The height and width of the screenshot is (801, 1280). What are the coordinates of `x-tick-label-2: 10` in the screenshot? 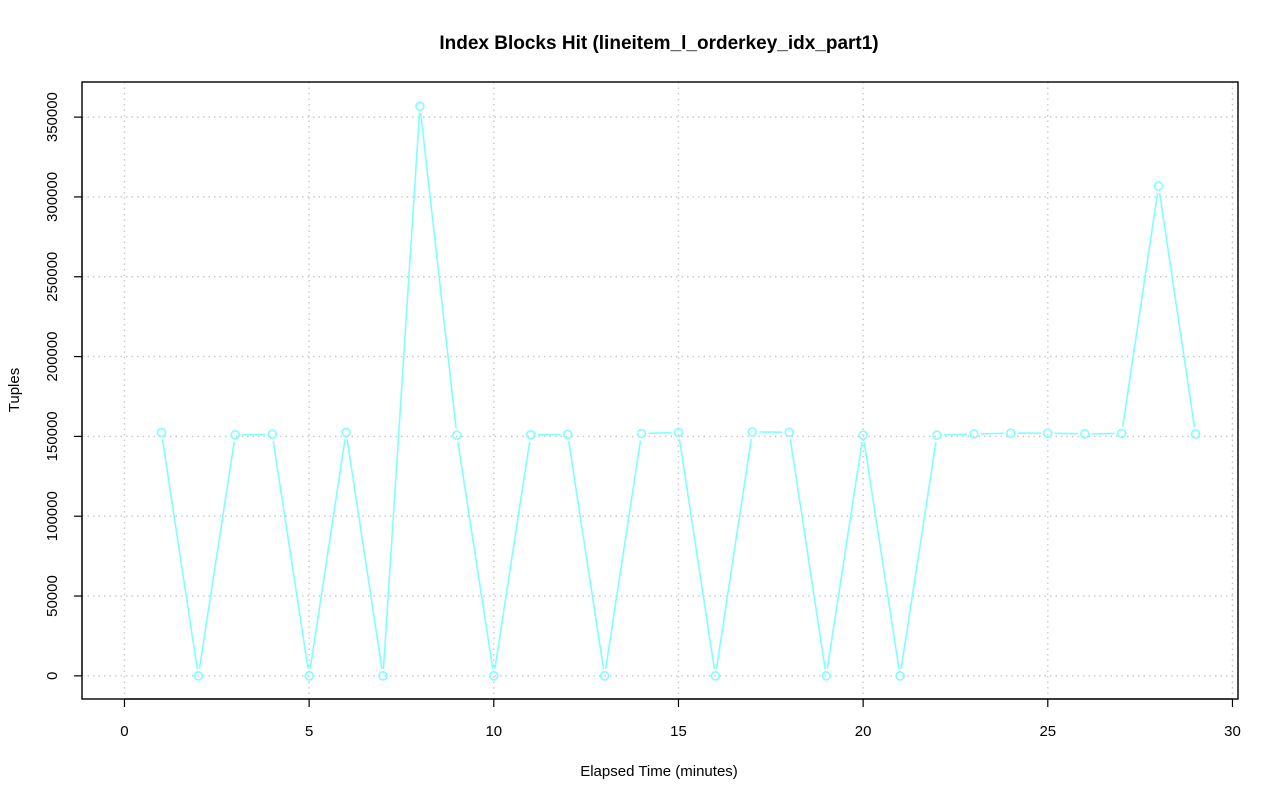 It's located at (493, 731).